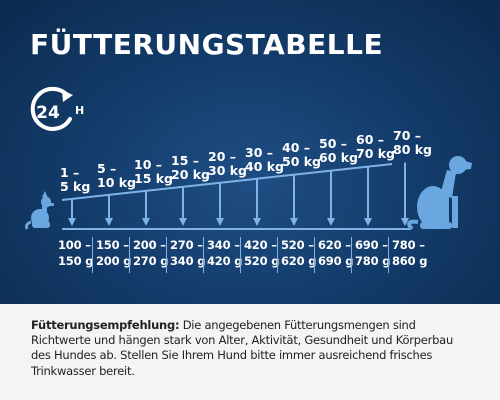 The width and height of the screenshot is (500, 400). I want to click on feeding-amount-to: 860 g, so click(410, 261).